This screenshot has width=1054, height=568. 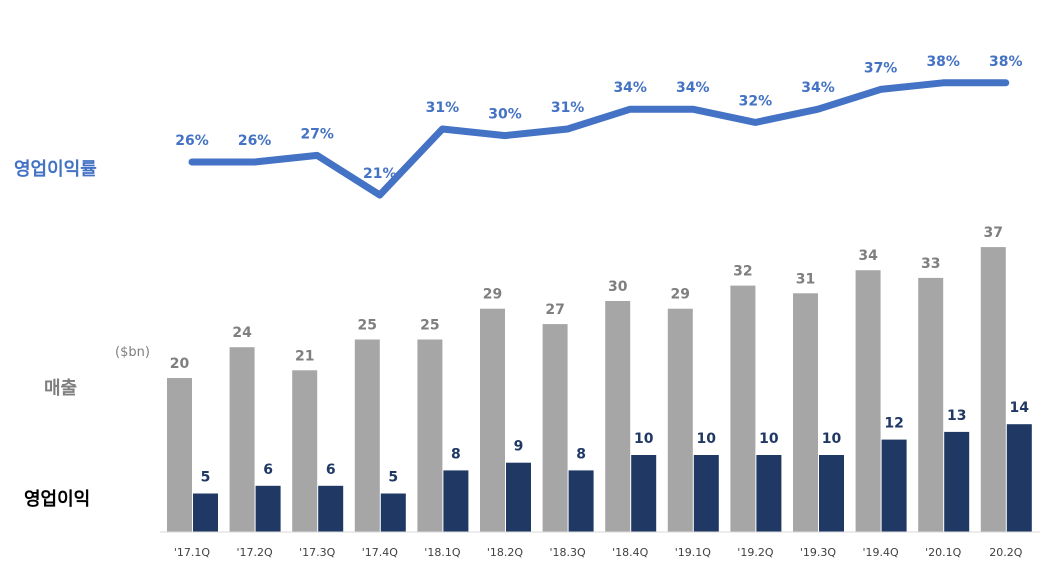 I want to click on sales-bar-label: 31, so click(x=805, y=279).